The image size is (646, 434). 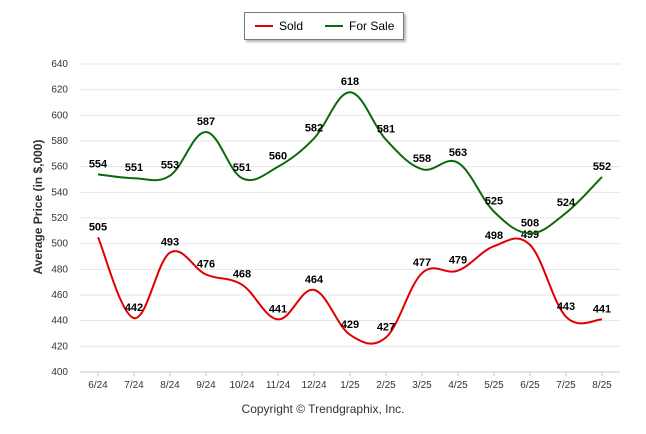 What do you see at coordinates (386, 385) in the screenshot?
I see `x-tick-label-2-25: 2/25` at bounding box center [386, 385].